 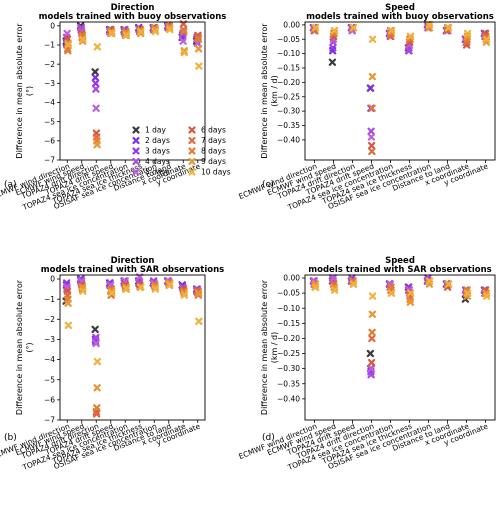 What do you see at coordinates (400, 17) in the screenshot?
I see `panel-subtitle: models trained with buoy observations` at bounding box center [400, 17].